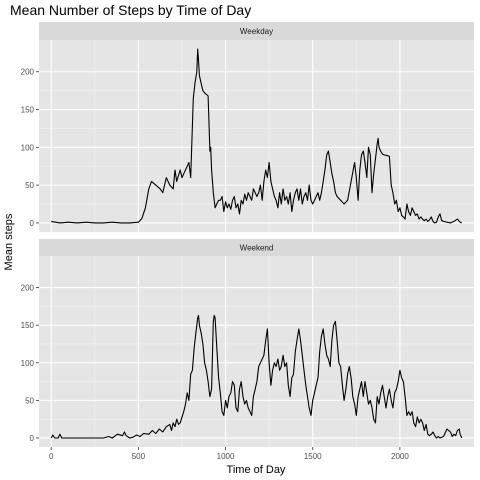  I want to click on x-axis-title: Time of Day, so click(256, 470).